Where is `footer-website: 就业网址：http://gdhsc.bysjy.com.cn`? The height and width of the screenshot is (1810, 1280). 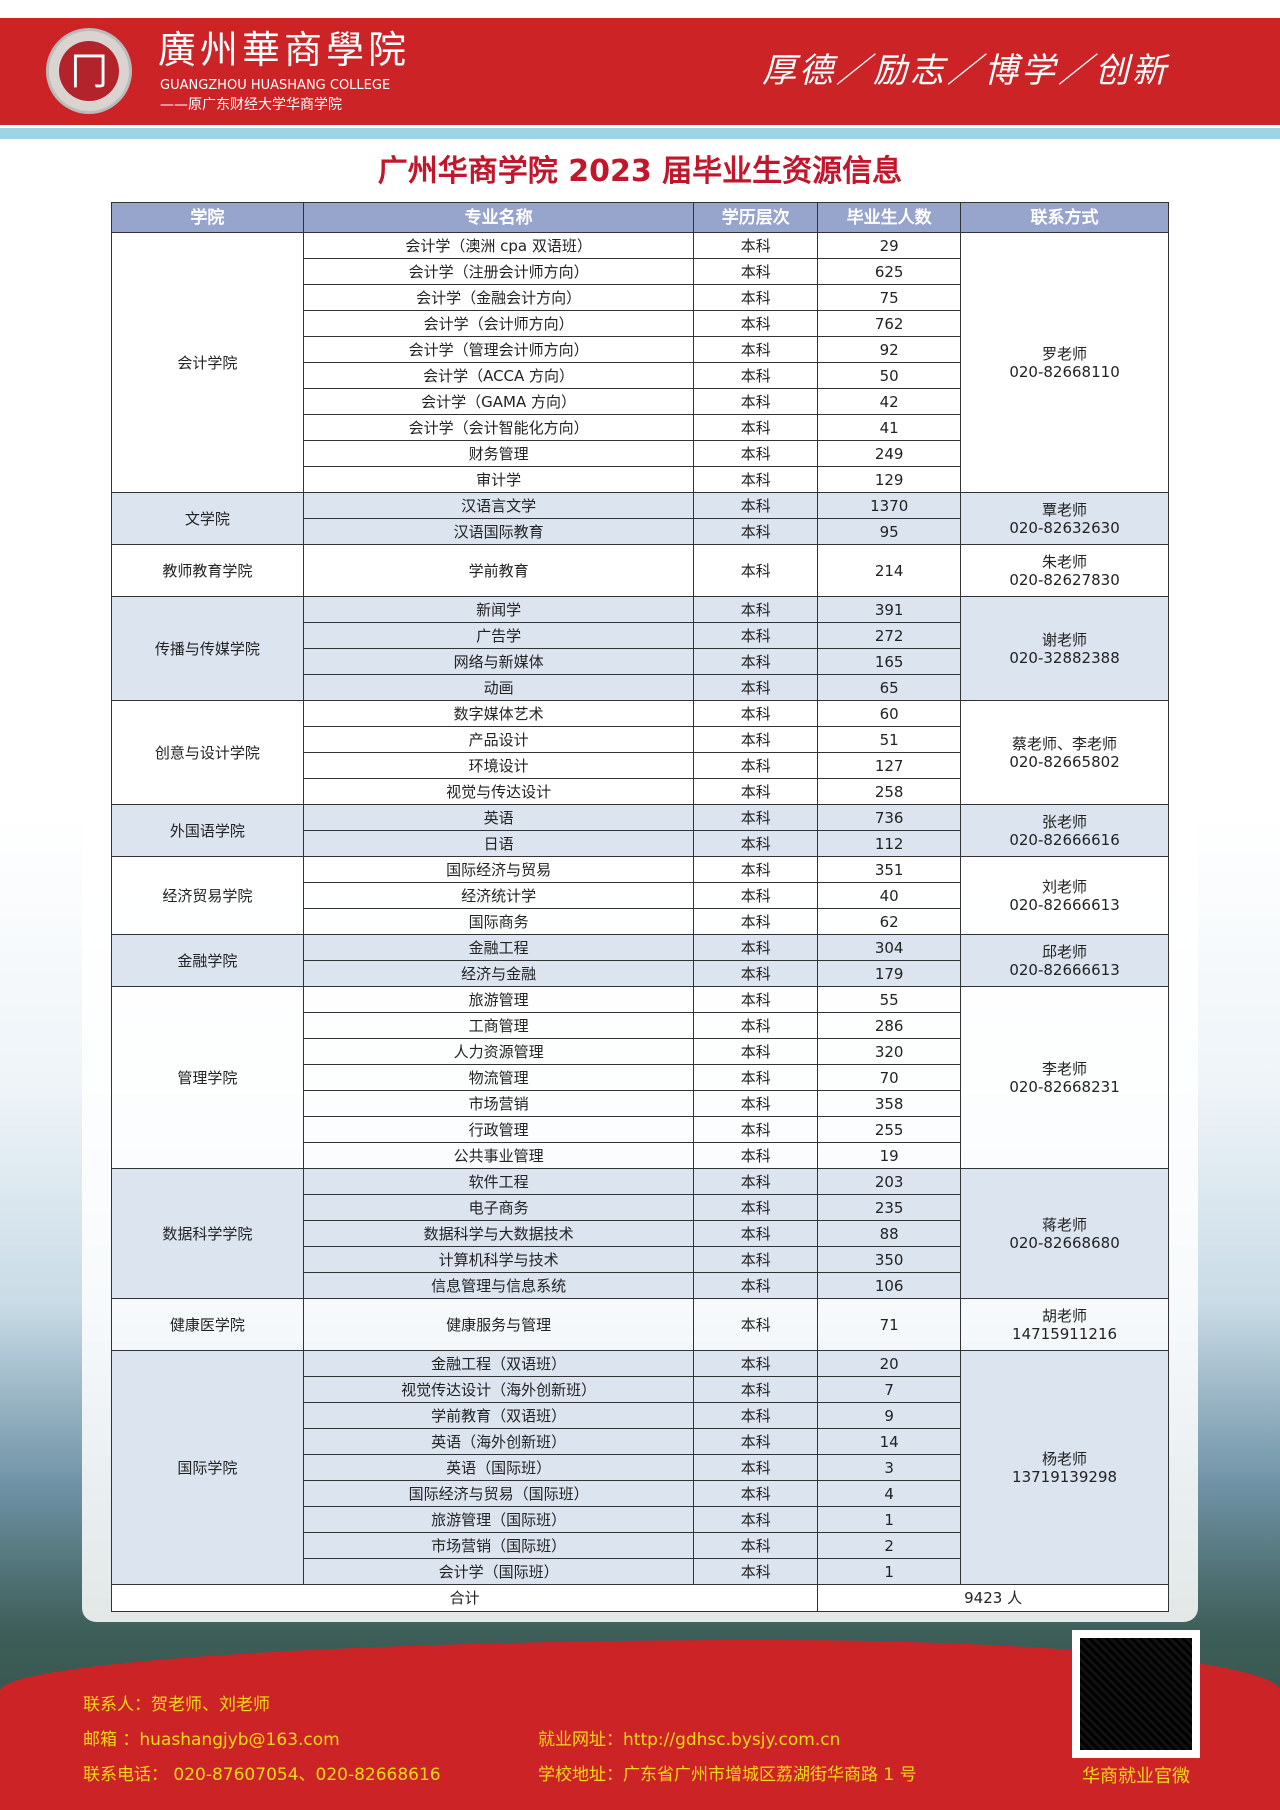
footer-website: 就业网址：http://gdhsc.bysjy.com.cn is located at coordinates (689, 1740).